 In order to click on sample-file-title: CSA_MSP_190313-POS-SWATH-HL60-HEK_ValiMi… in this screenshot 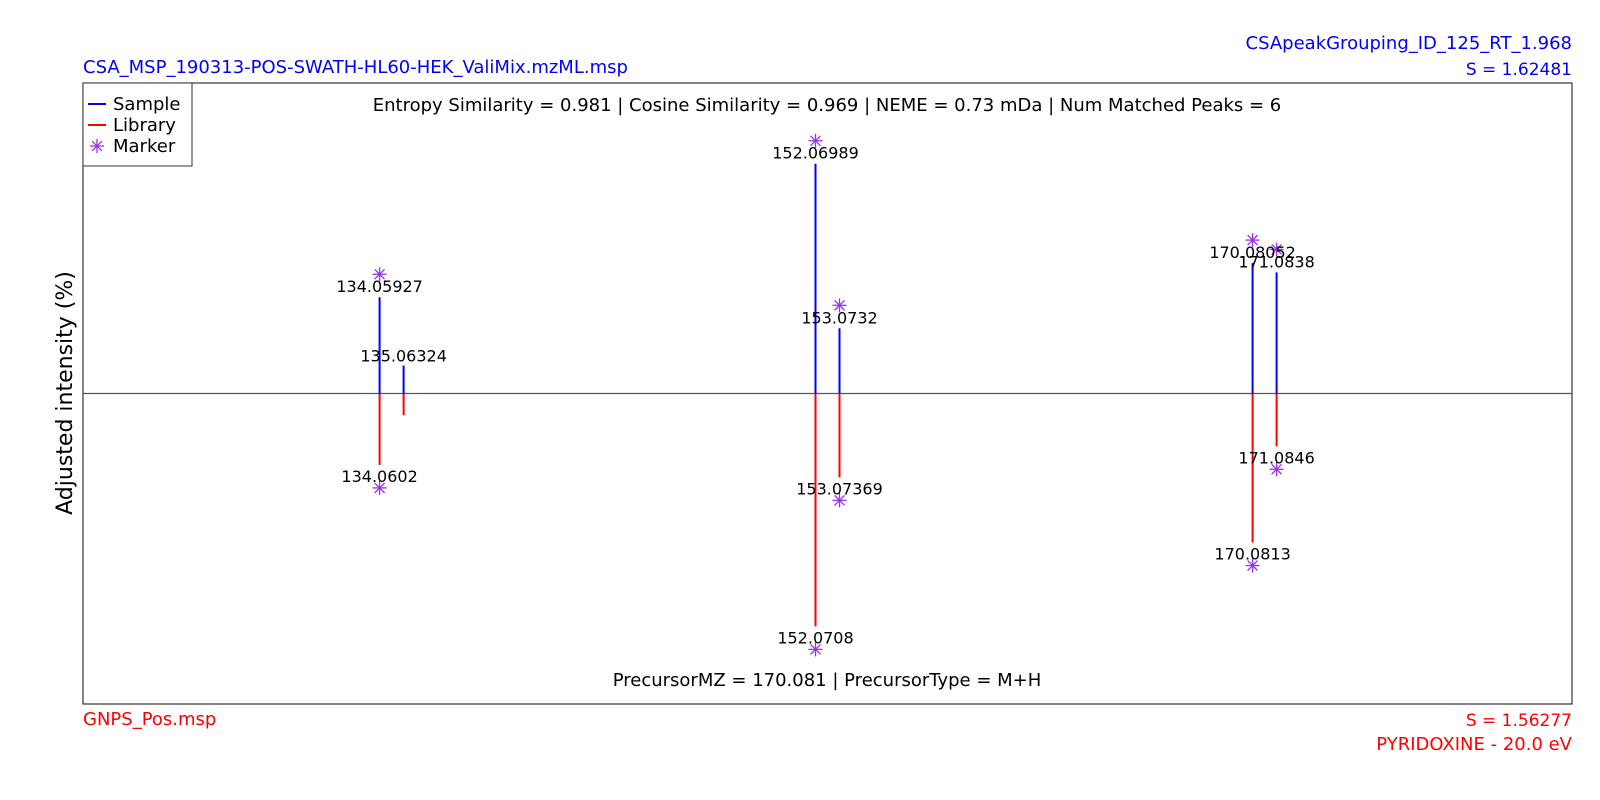, I will do `click(355, 67)`.